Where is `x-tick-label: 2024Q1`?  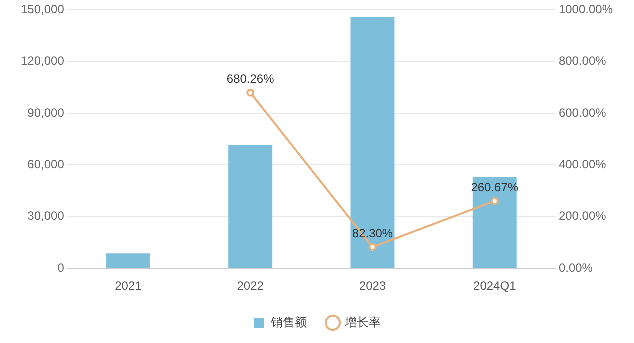
x-tick-label: 2024Q1 is located at coordinates (495, 286).